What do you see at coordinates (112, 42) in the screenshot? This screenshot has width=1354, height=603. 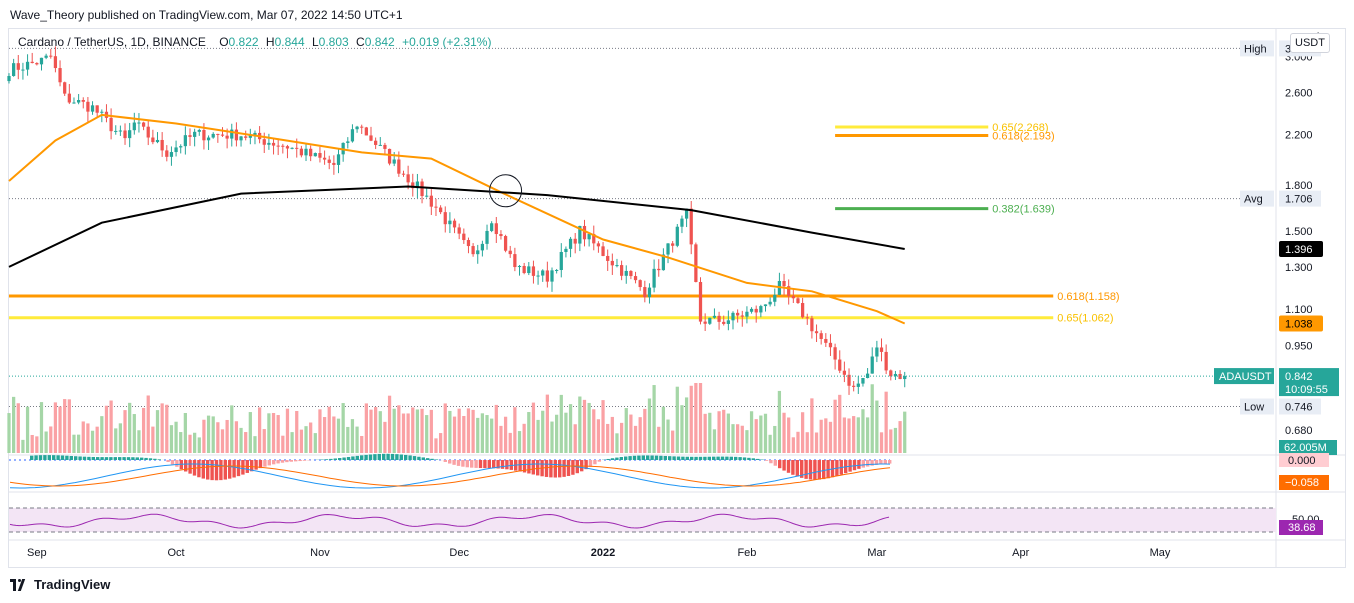 I see `symbol-title: Cardano / TetherUS, 1D, BINANCE` at bounding box center [112, 42].